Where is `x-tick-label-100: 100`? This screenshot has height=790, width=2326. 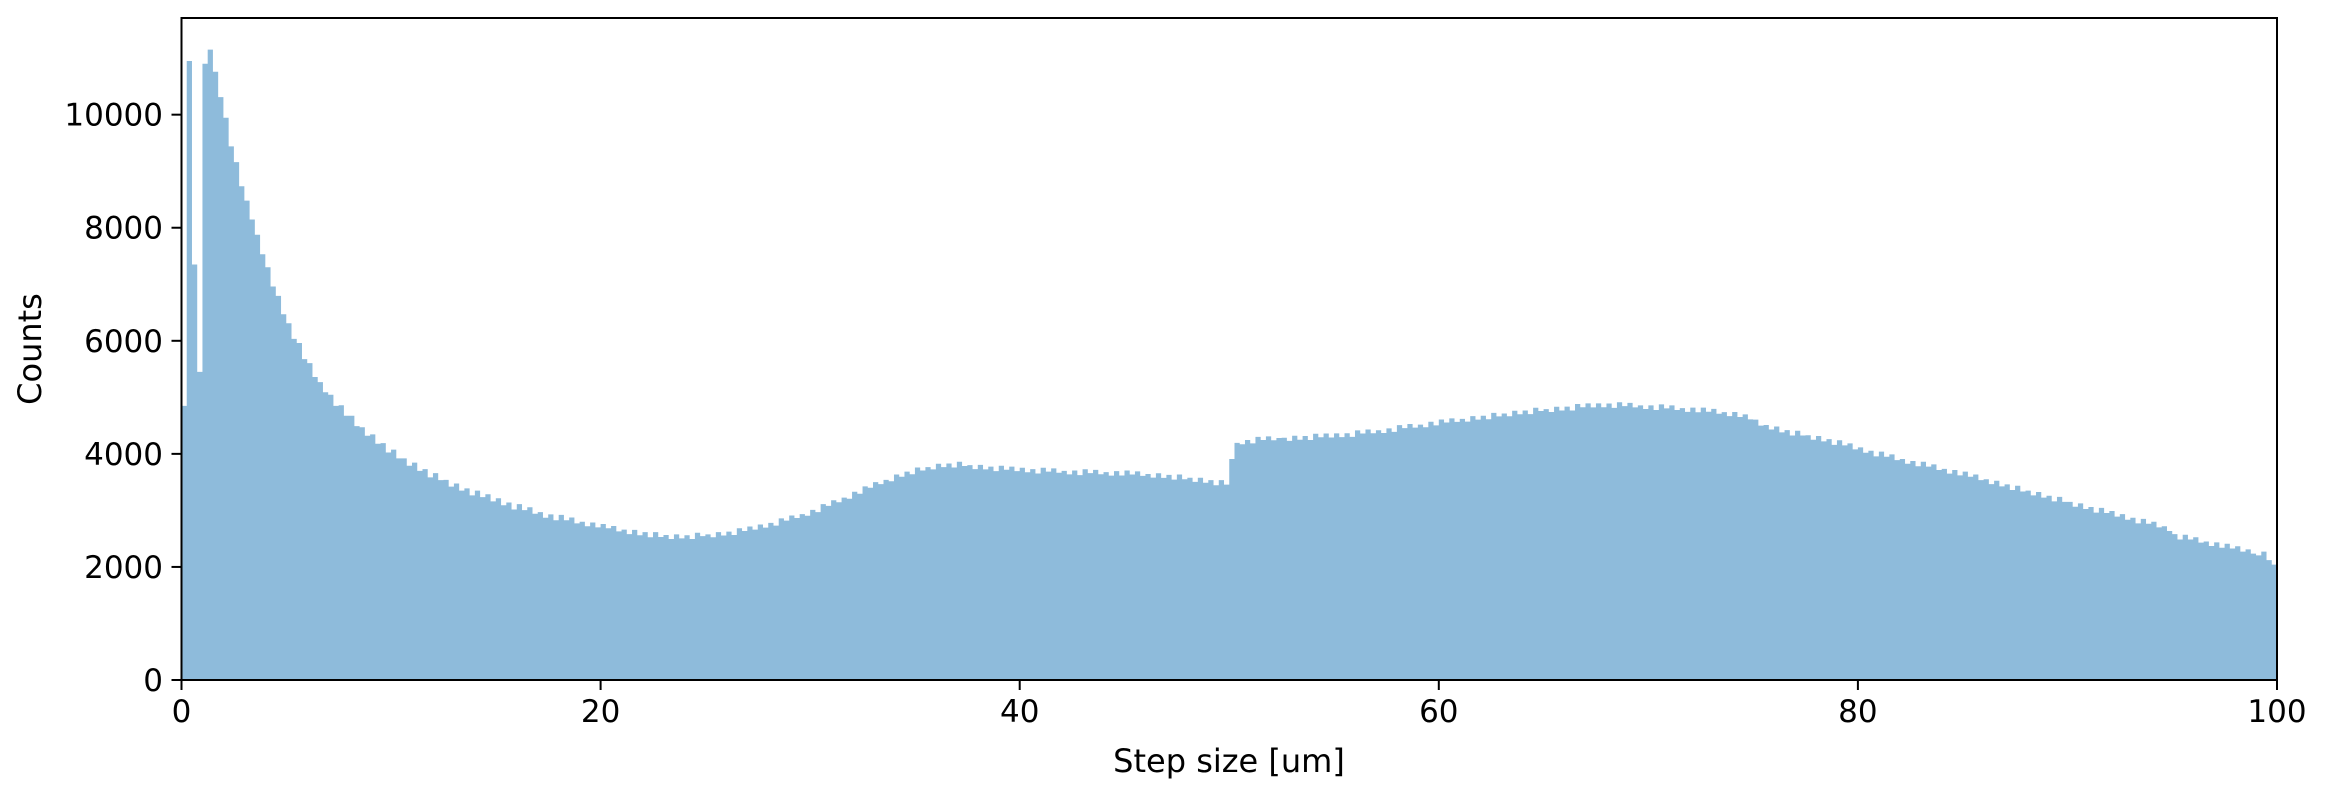 x-tick-label-100: 100 is located at coordinates (2276, 712).